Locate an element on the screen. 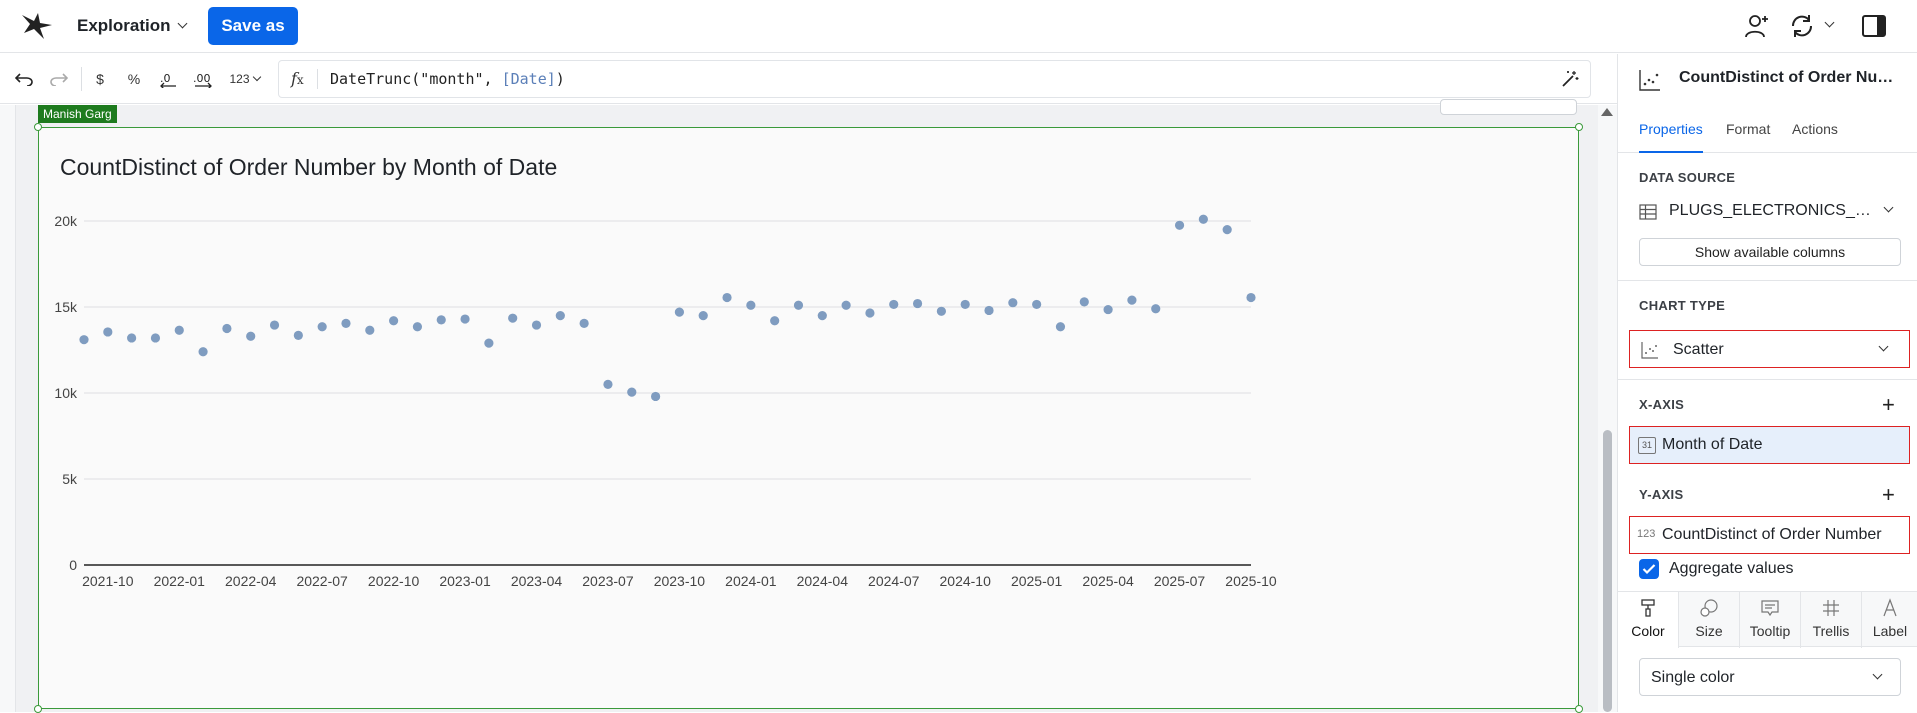 The width and height of the screenshot is (1917, 713). undo-icon is located at coordinates (24, 79).